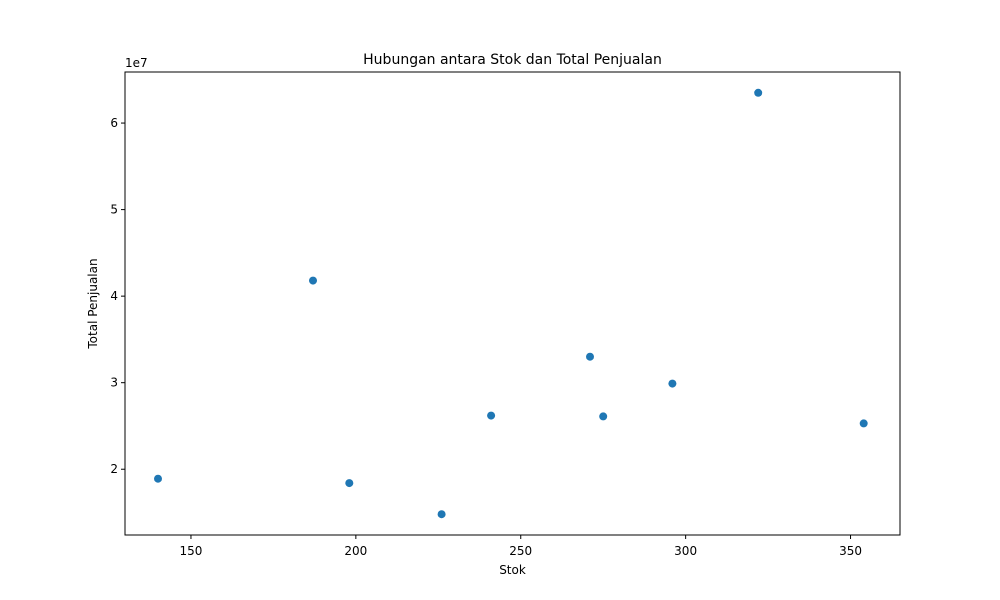 The image size is (1000, 600). I want to click on y-tick-label-0: 2, so click(114, 469).